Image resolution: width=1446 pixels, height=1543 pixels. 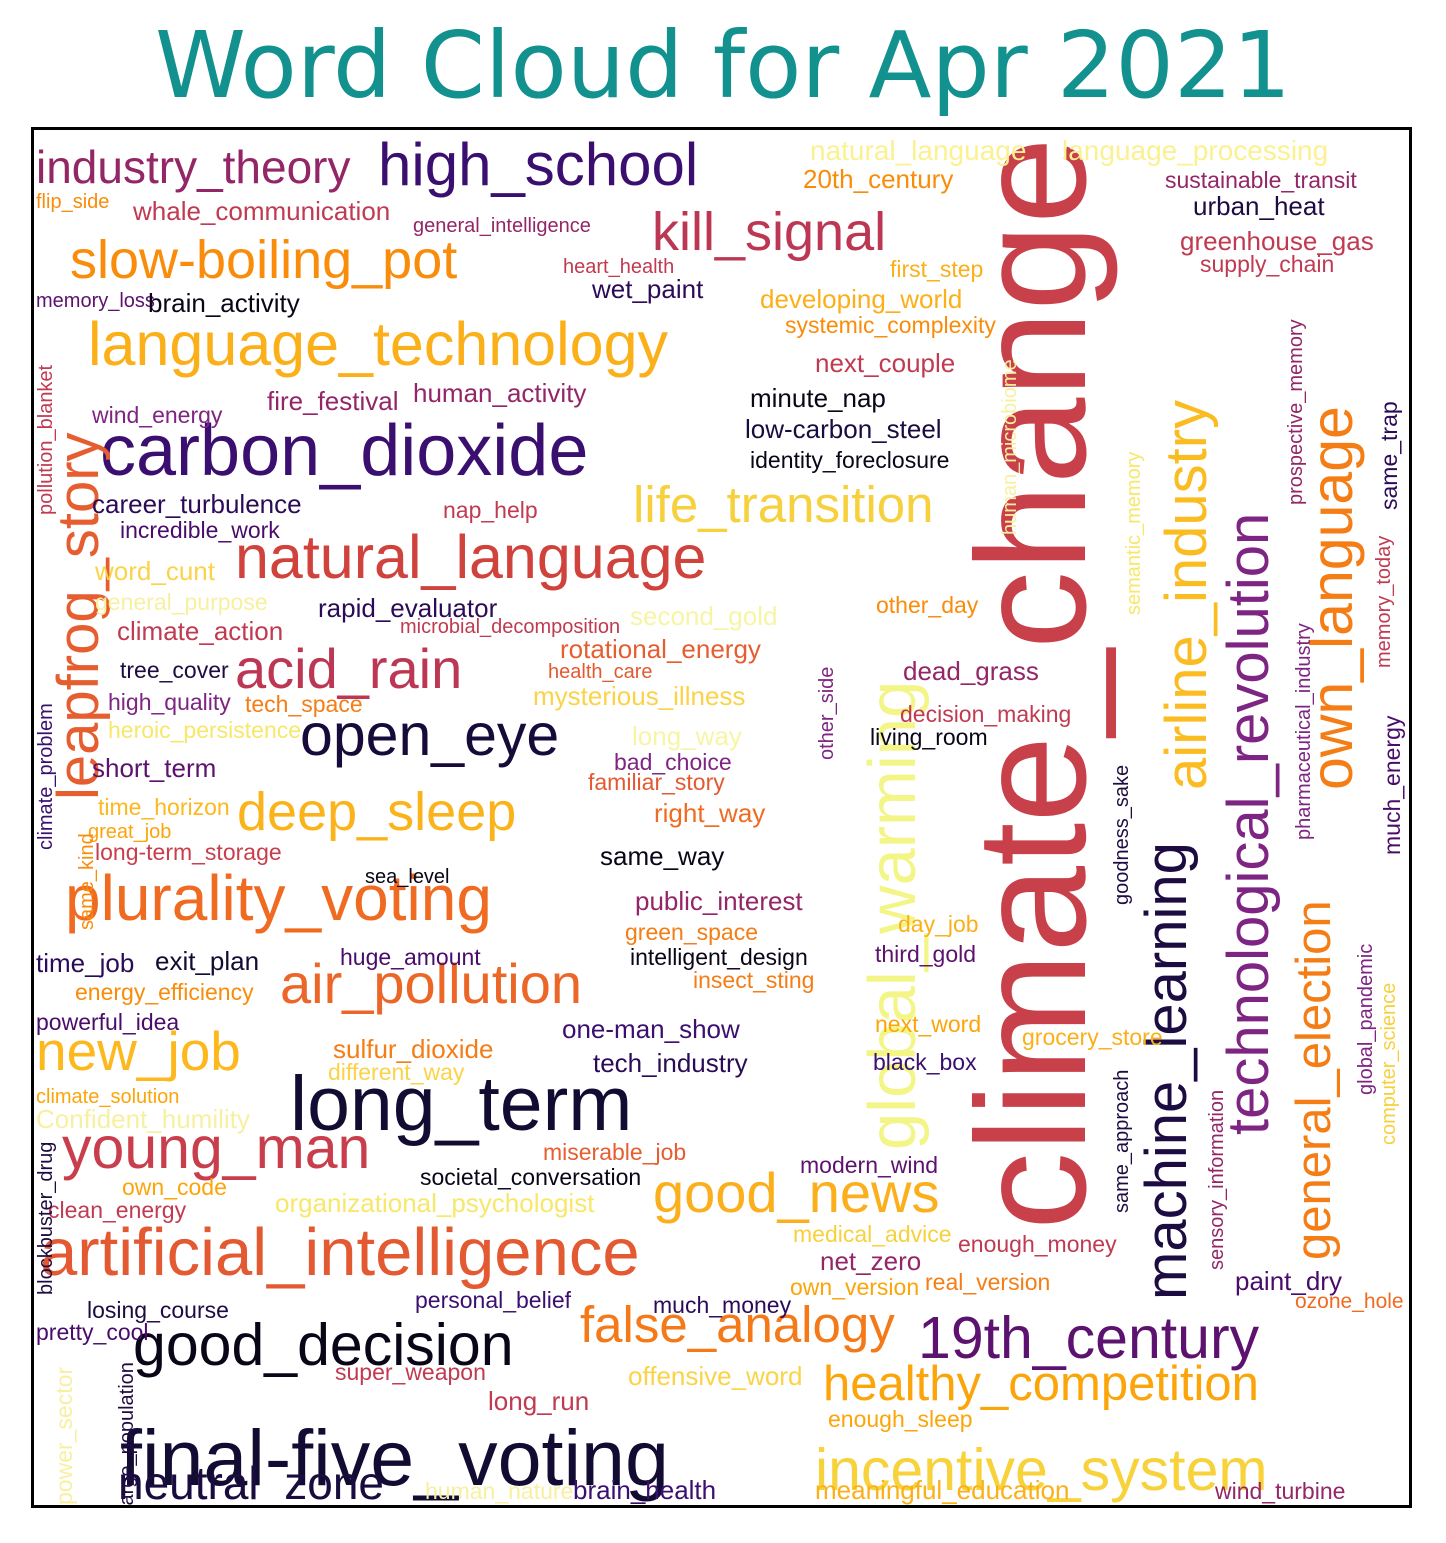 What do you see at coordinates (1259, 206) in the screenshot?
I see `word-urban-heat: urban_heat` at bounding box center [1259, 206].